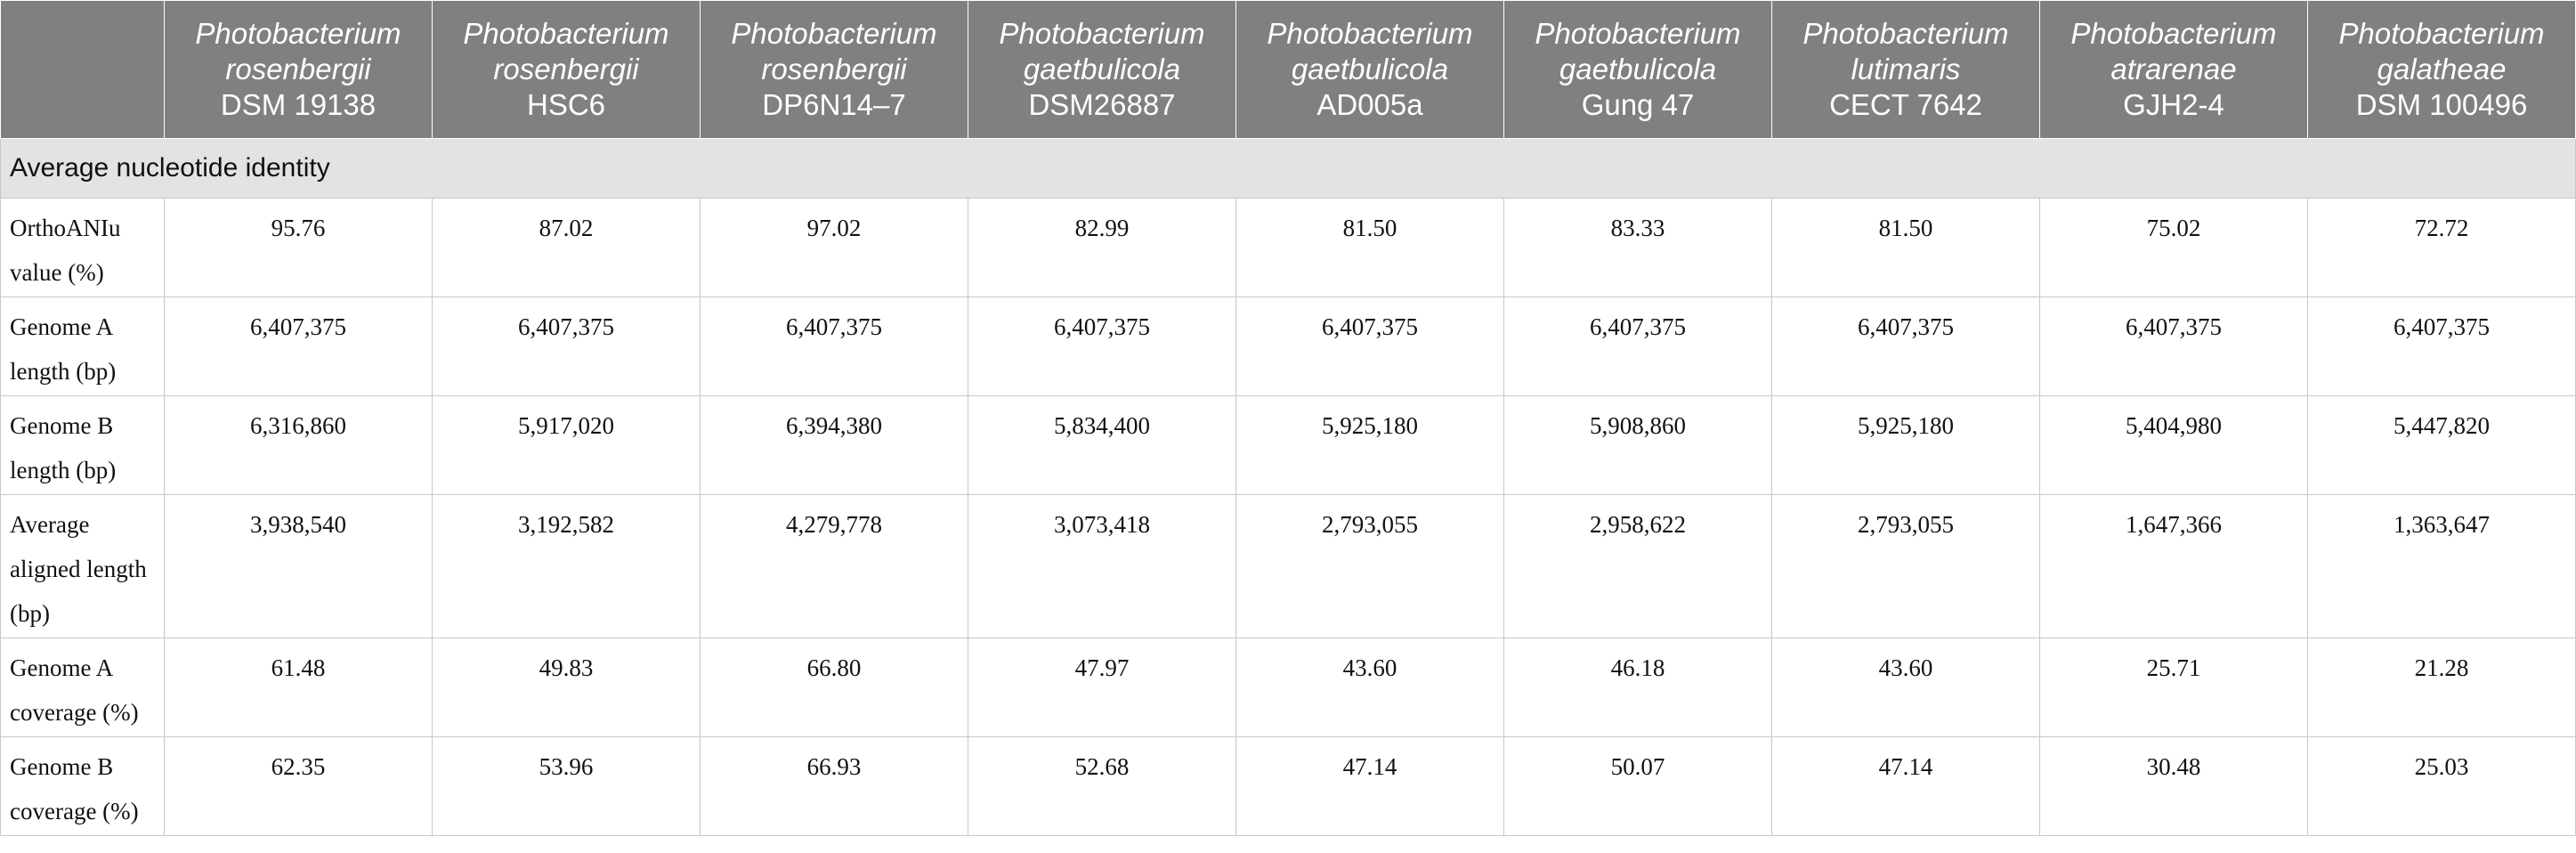 The image size is (2576, 853). I want to click on table-cell: 62.35, so click(299, 786).